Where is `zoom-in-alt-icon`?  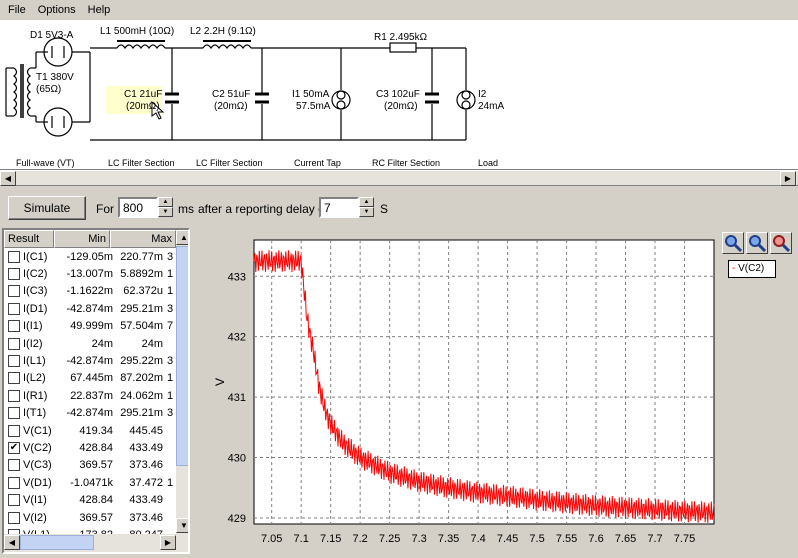
zoom-in-alt-icon is located at coordinates (757, 243).